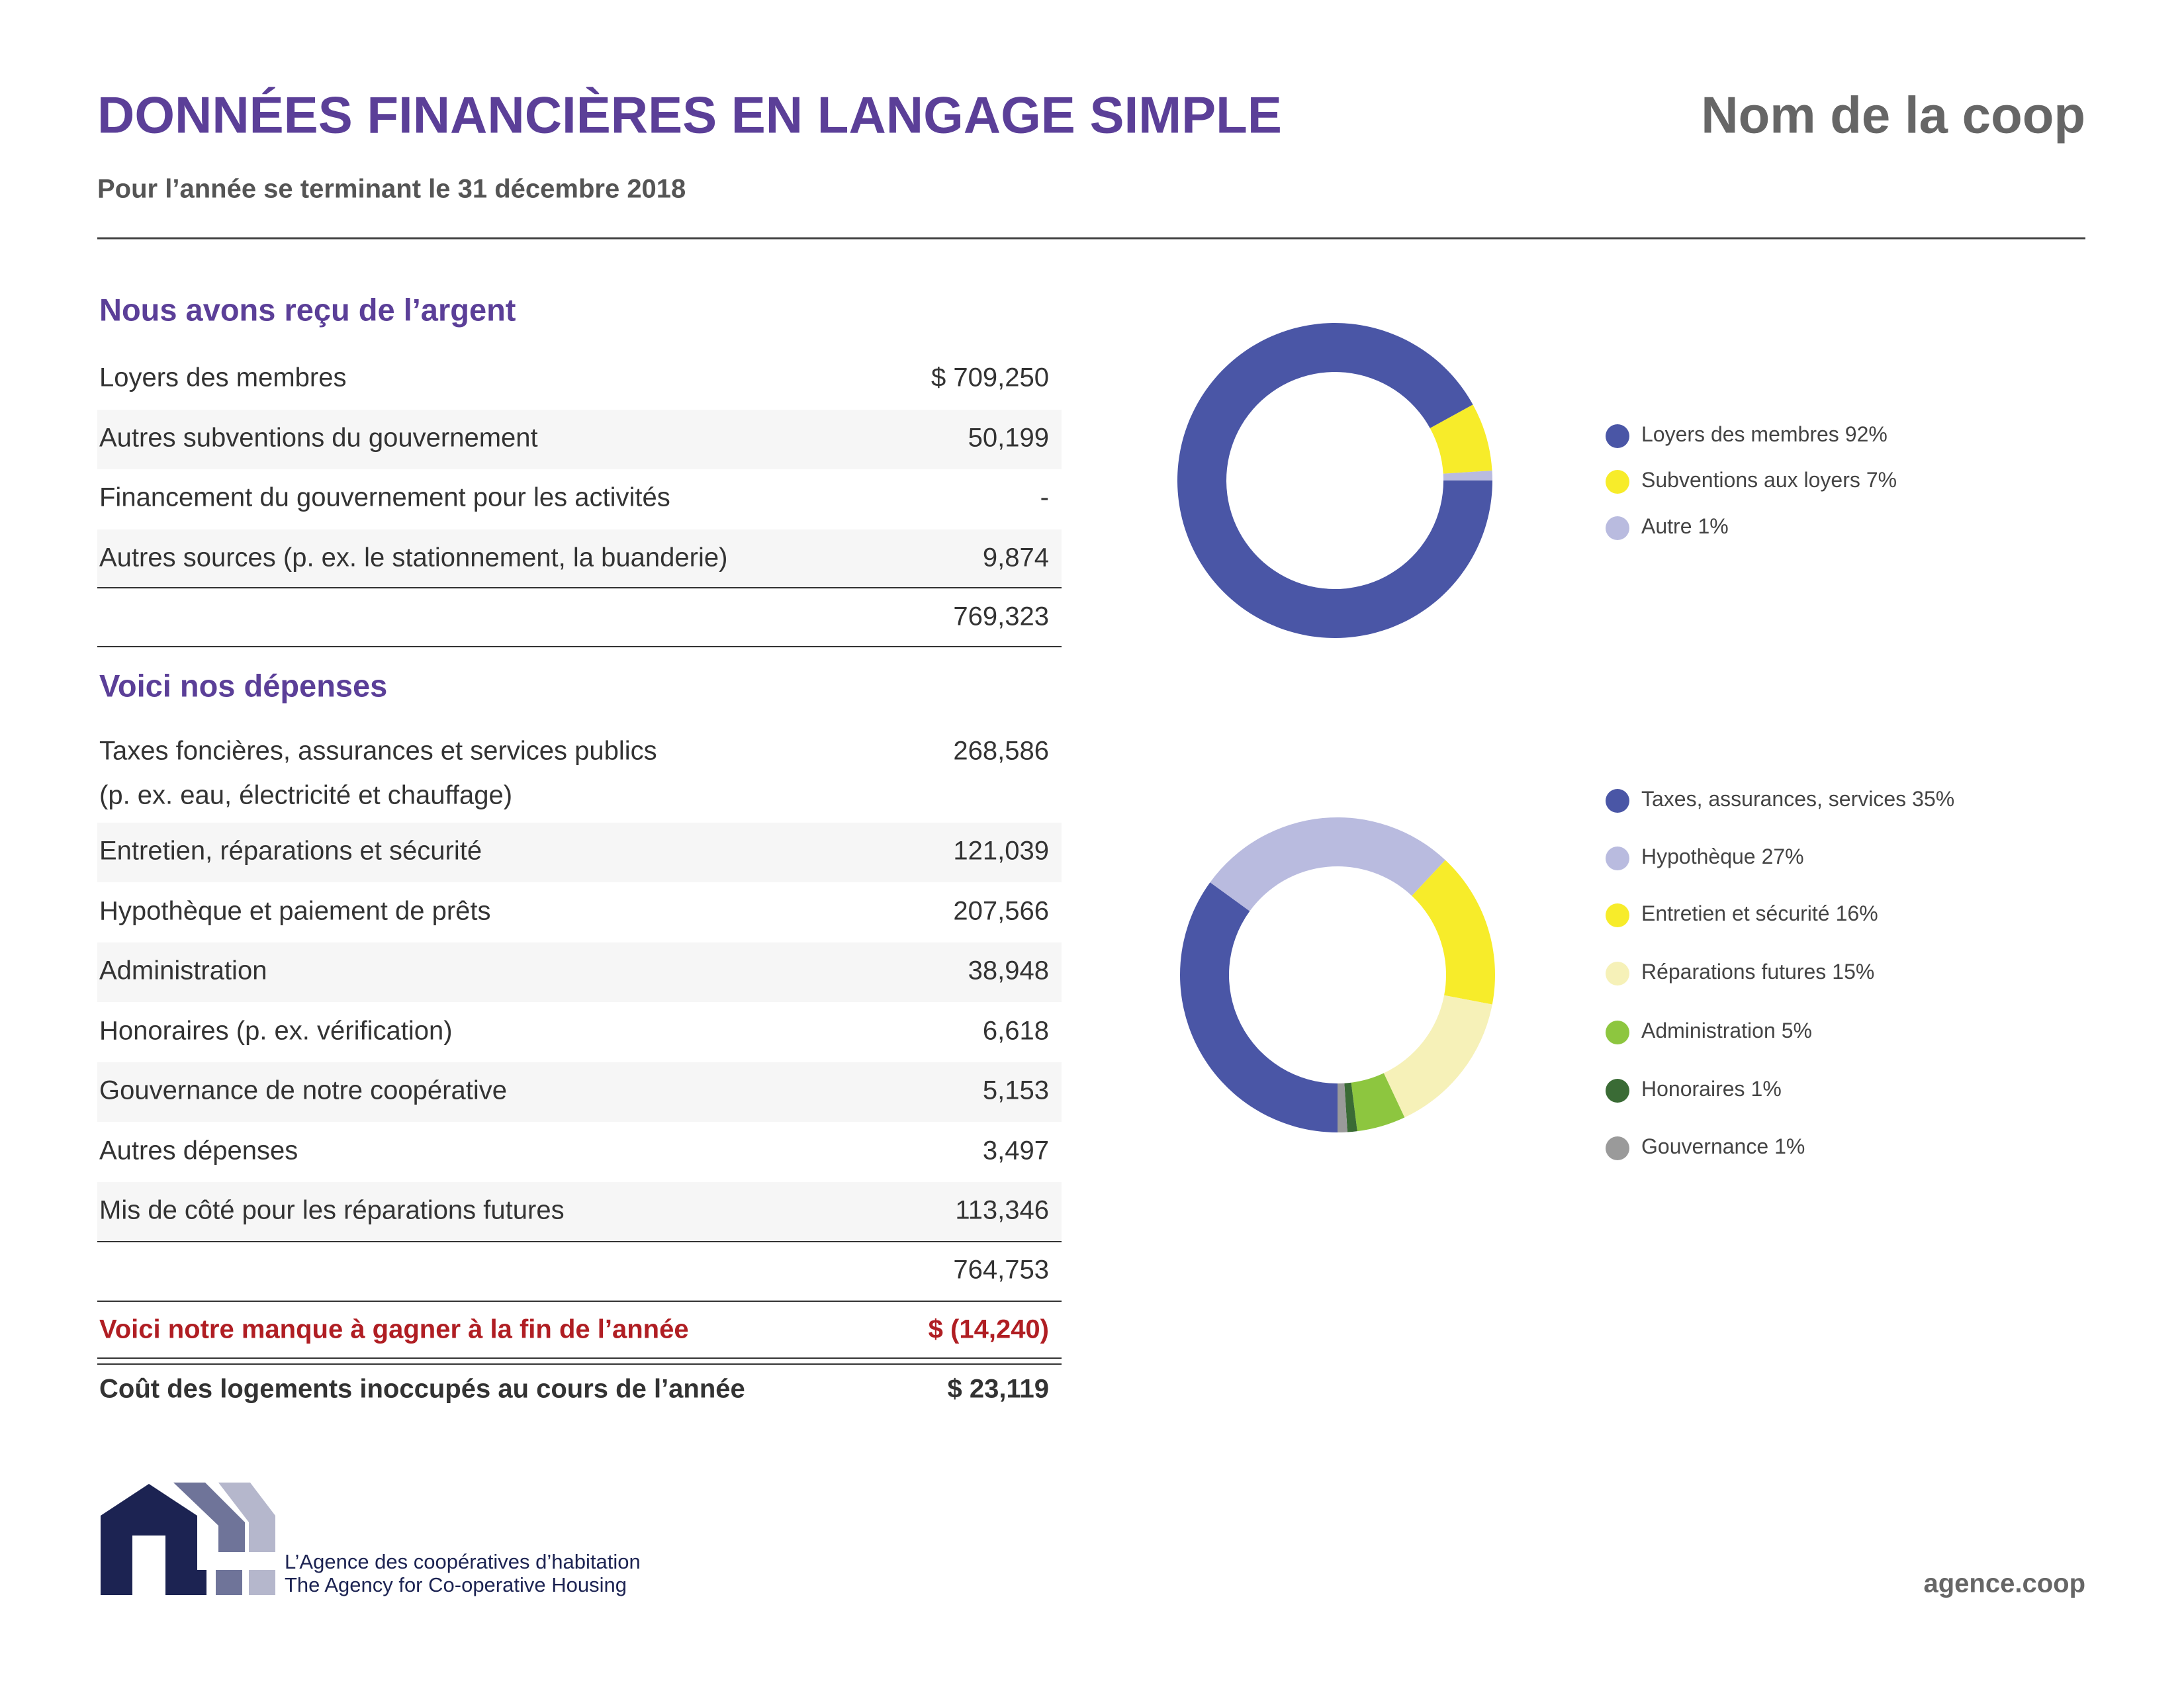  Describe the element at coordinates (2004, 1583) in the screenshot. I see `website: agence.coop` at that location.